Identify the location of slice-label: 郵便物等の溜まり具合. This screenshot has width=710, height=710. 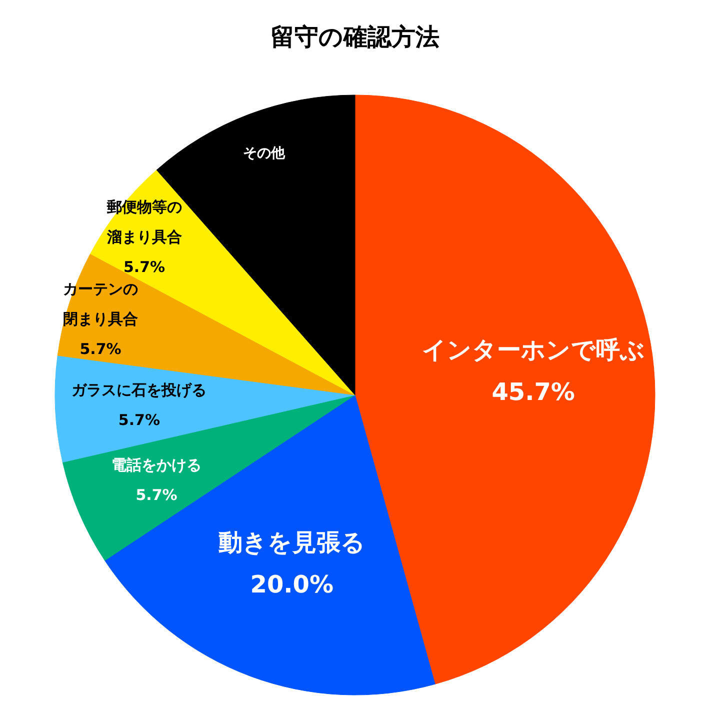
(144, 222).